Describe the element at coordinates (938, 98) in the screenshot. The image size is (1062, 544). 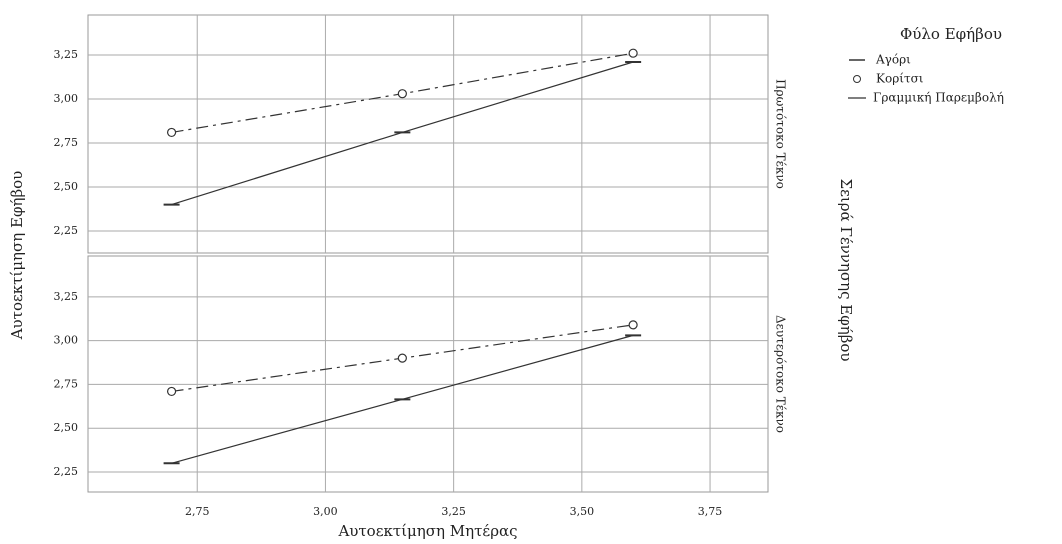
I see `legend-label: Γραμμική Παρεμβολή` at that location.